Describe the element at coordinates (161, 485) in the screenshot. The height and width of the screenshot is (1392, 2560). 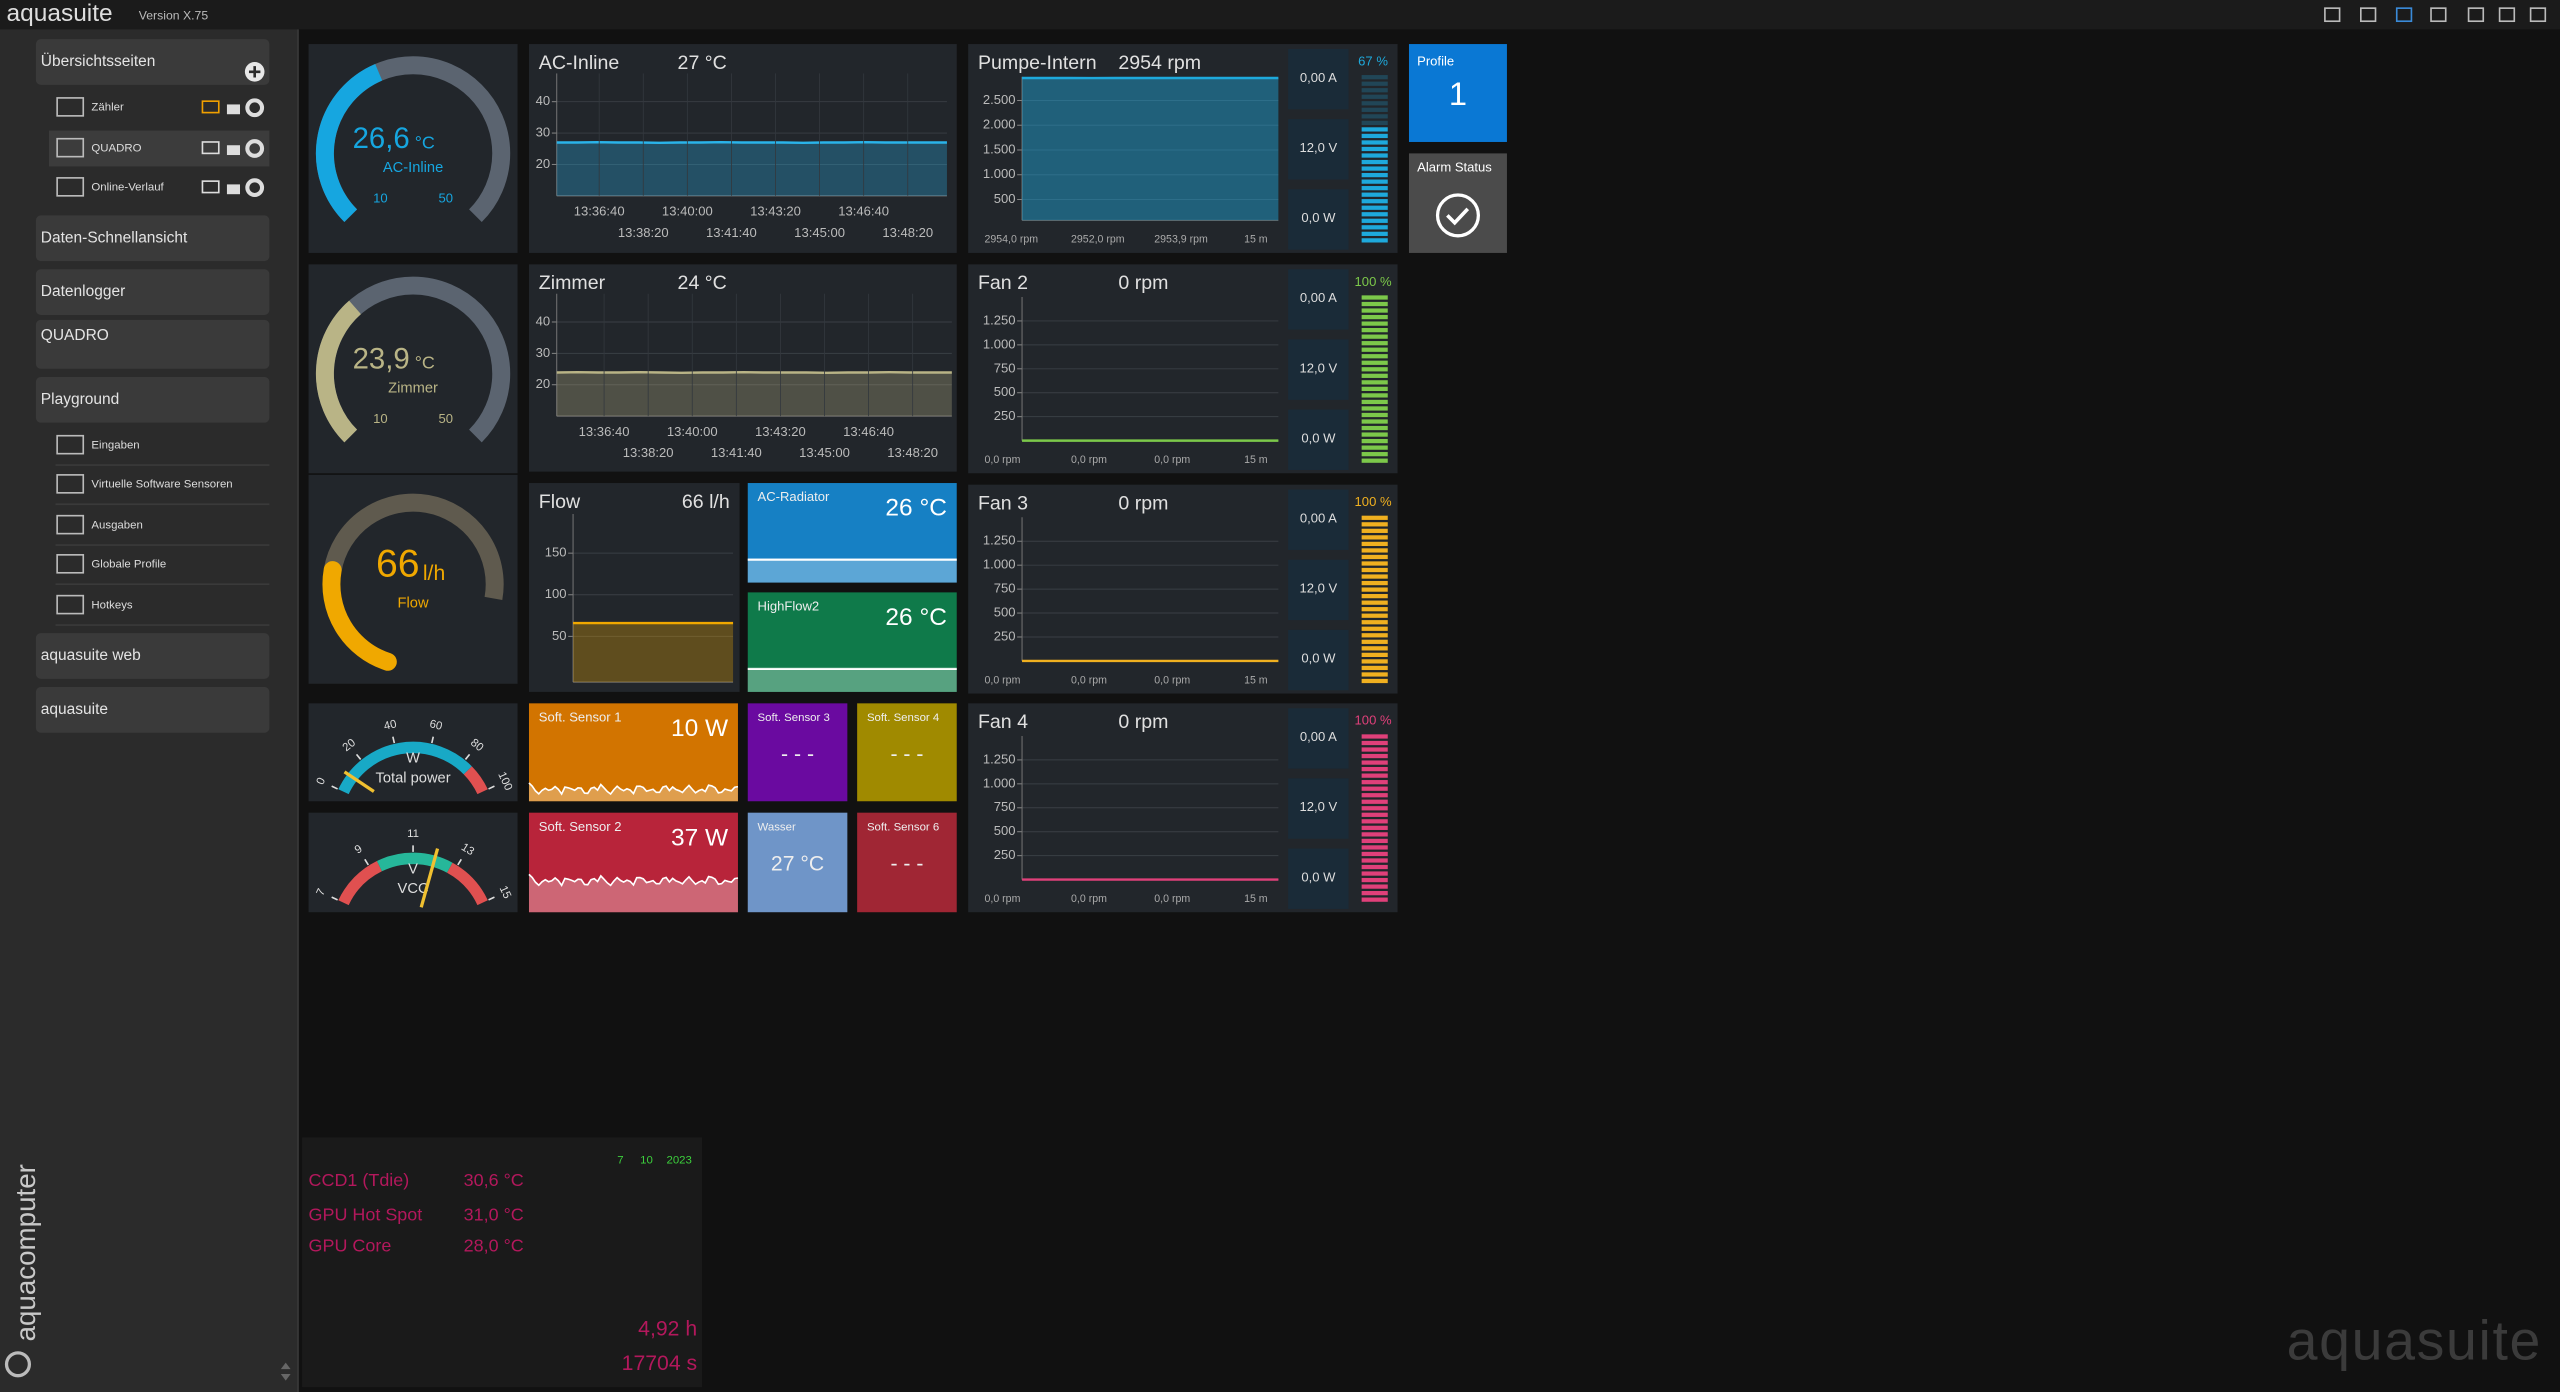
I see `nav-sub-label: Virtuelle Software Sensoren` at that location.